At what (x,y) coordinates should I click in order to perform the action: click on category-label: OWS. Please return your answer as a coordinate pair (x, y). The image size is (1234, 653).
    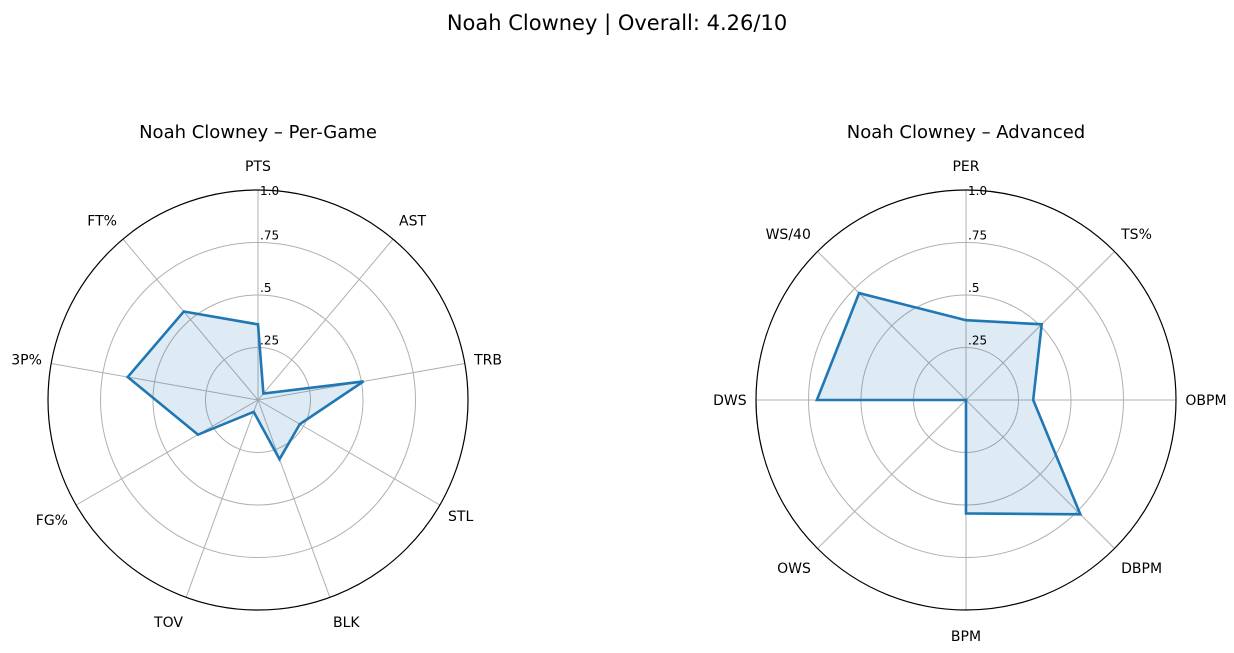
    Looking at the image, I should click on (794, 569).